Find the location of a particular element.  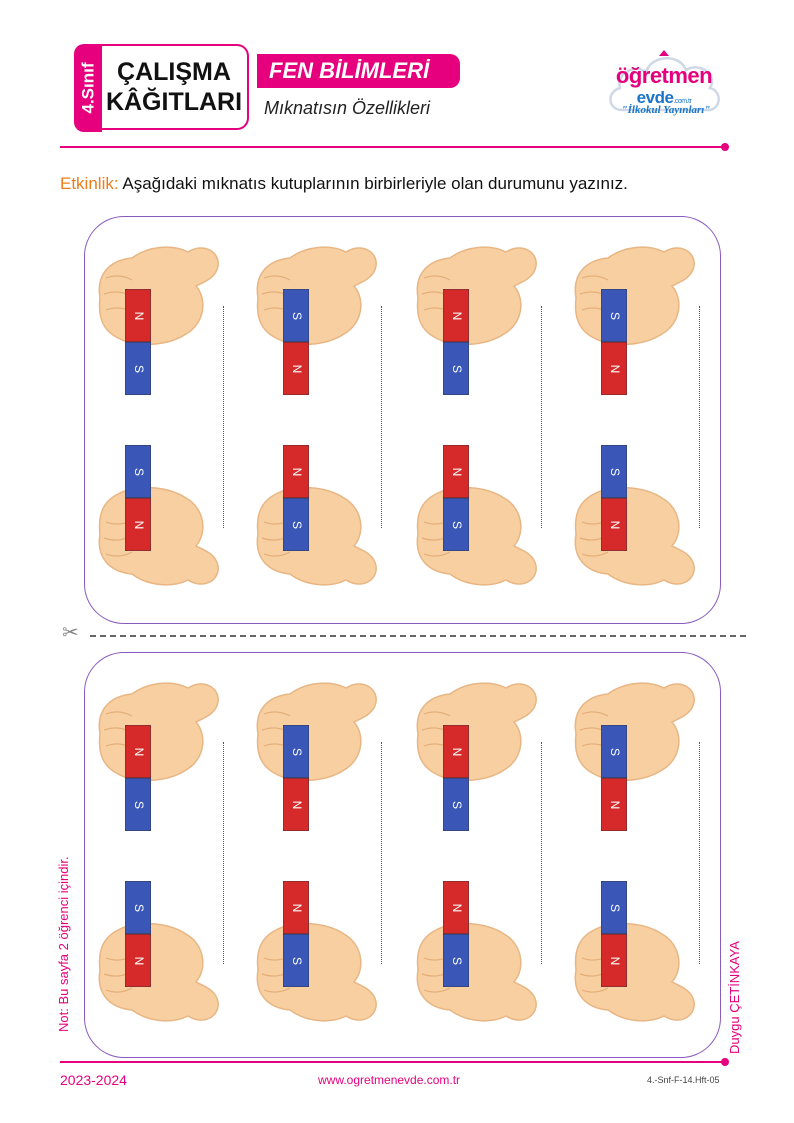

subject-badge: FEN BİLİMLERİ is located at coordinates (358, 71).